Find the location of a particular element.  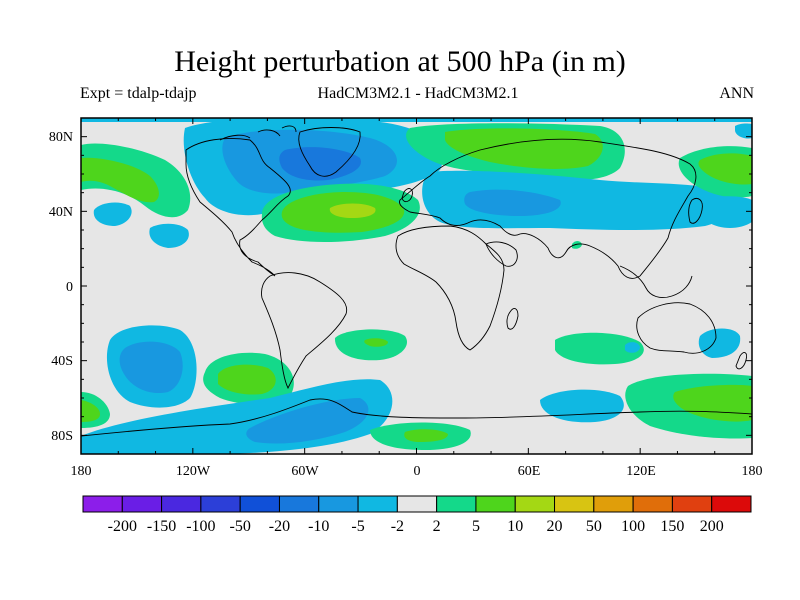

chart-title: Height perturbation at 500 hPa (in m) is located at coordinates (400, 61).